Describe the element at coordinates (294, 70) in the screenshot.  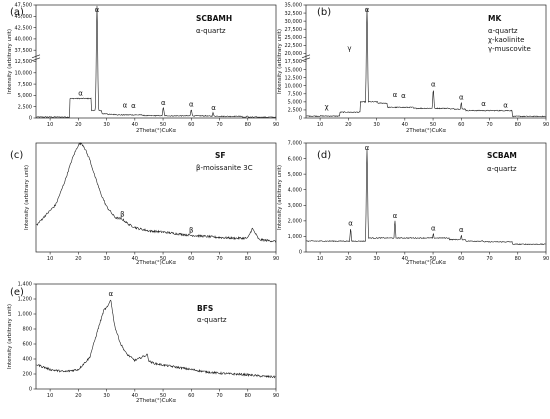
I see `y-tick-label: 15,000` at that location.